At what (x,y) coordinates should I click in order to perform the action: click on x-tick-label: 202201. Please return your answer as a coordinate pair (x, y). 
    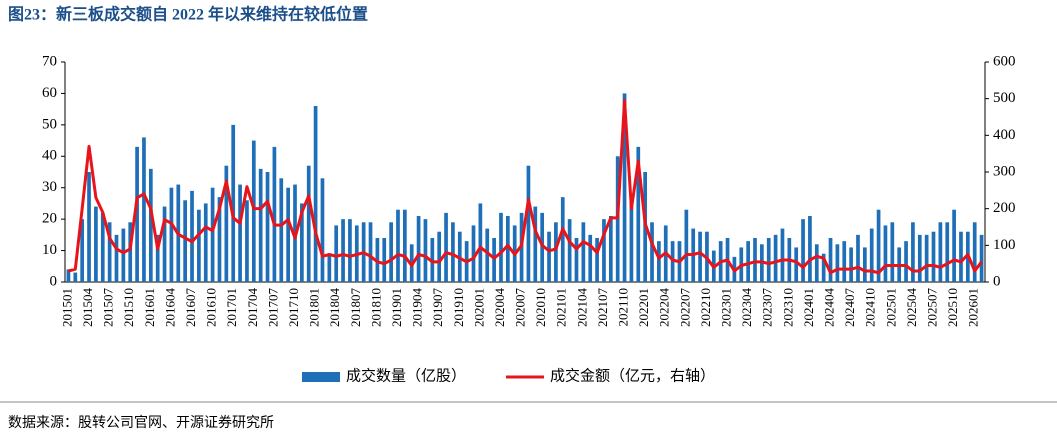
    Looking at the image, I should click on (643, 307).